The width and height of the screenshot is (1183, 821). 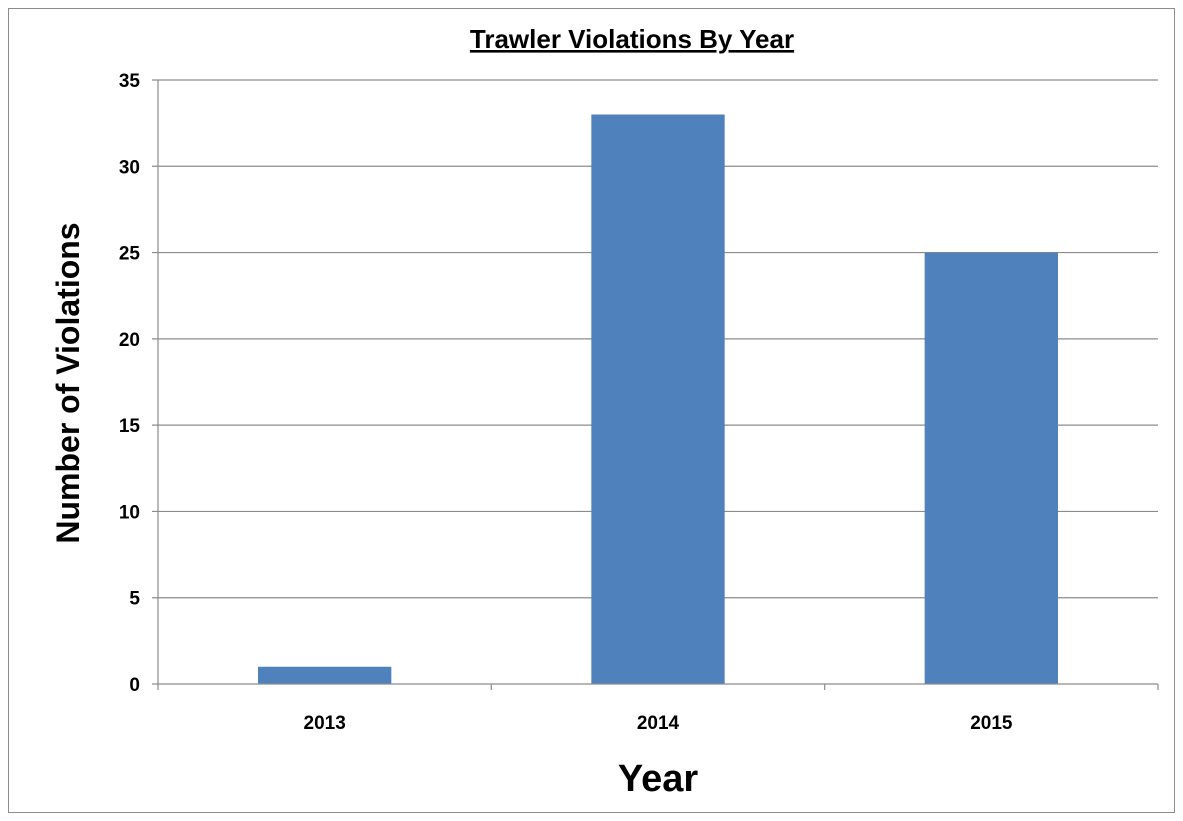 What do you see at coordinates (658, 779) in the screenshot?
I see `x-axis-label: Year` at bounding box center [658, 779].